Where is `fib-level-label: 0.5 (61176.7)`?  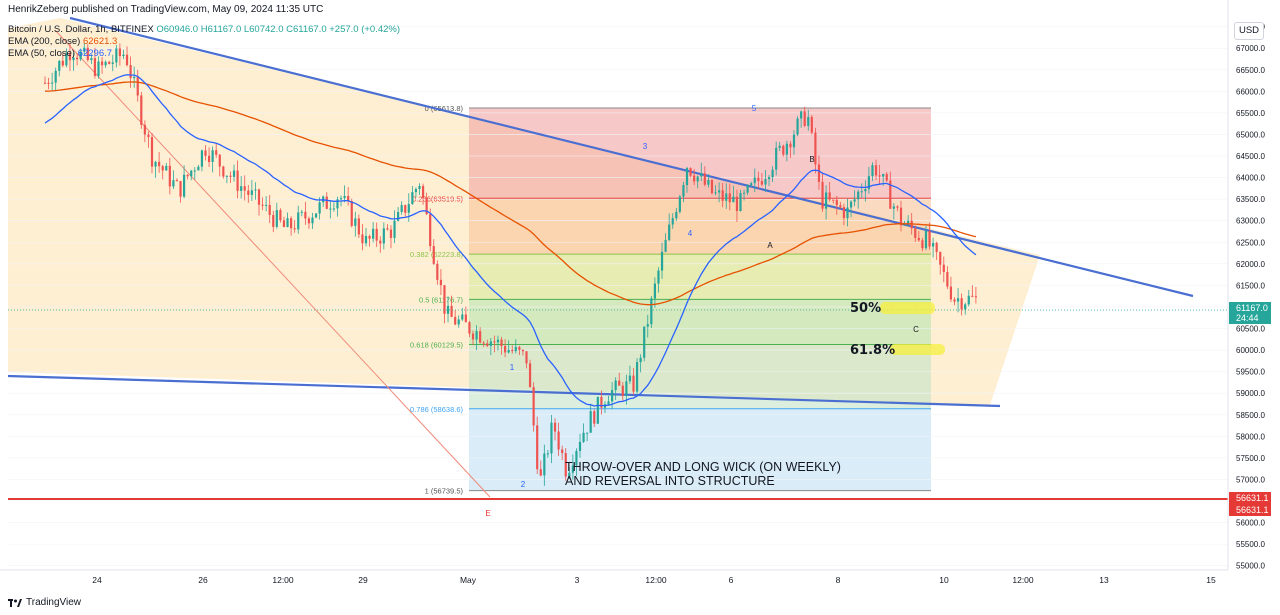
fib-level-label: 0.5 (61176.7) is located at coordinates (441, 299).